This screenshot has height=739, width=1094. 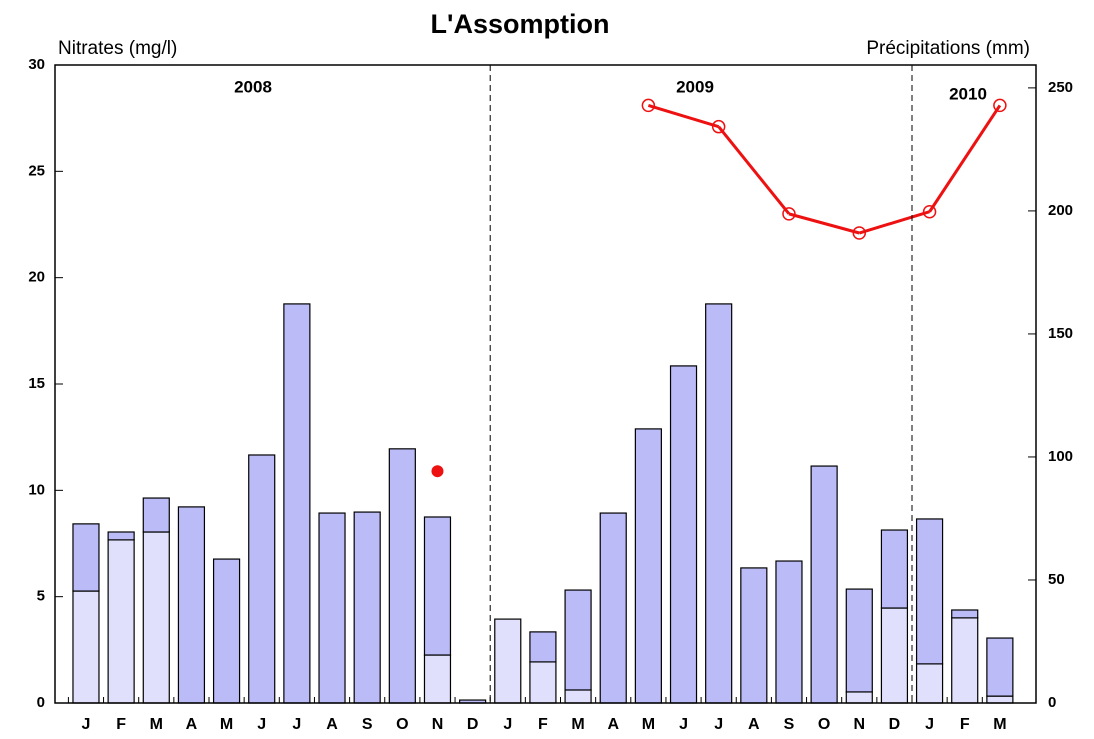 What do you see at coordinates (36, 383) in the screenshot?
I see `y-tick-label: 15` at bounding box center [36, 383].